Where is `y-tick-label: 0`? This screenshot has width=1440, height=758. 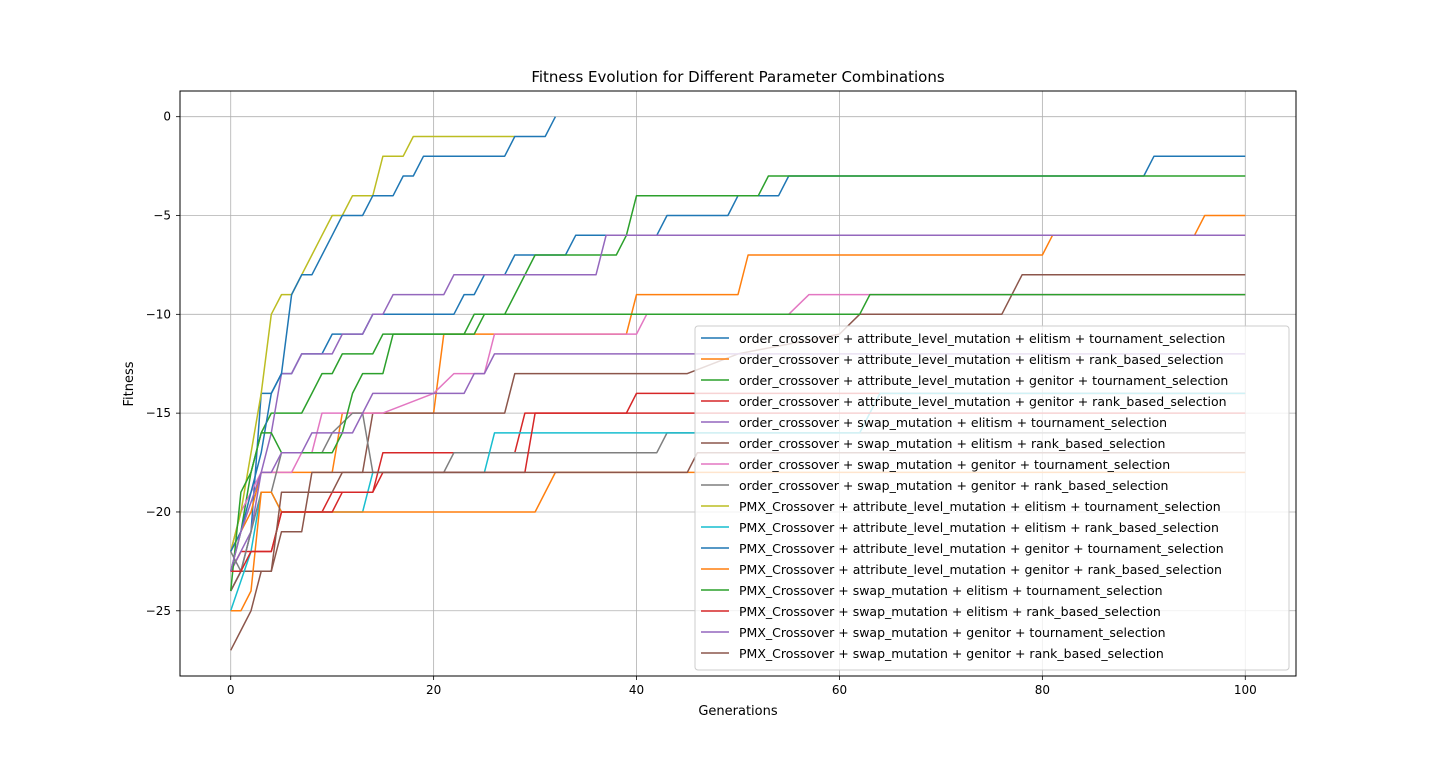
y-tick-label: 0 is located at coordinates (167, 117).